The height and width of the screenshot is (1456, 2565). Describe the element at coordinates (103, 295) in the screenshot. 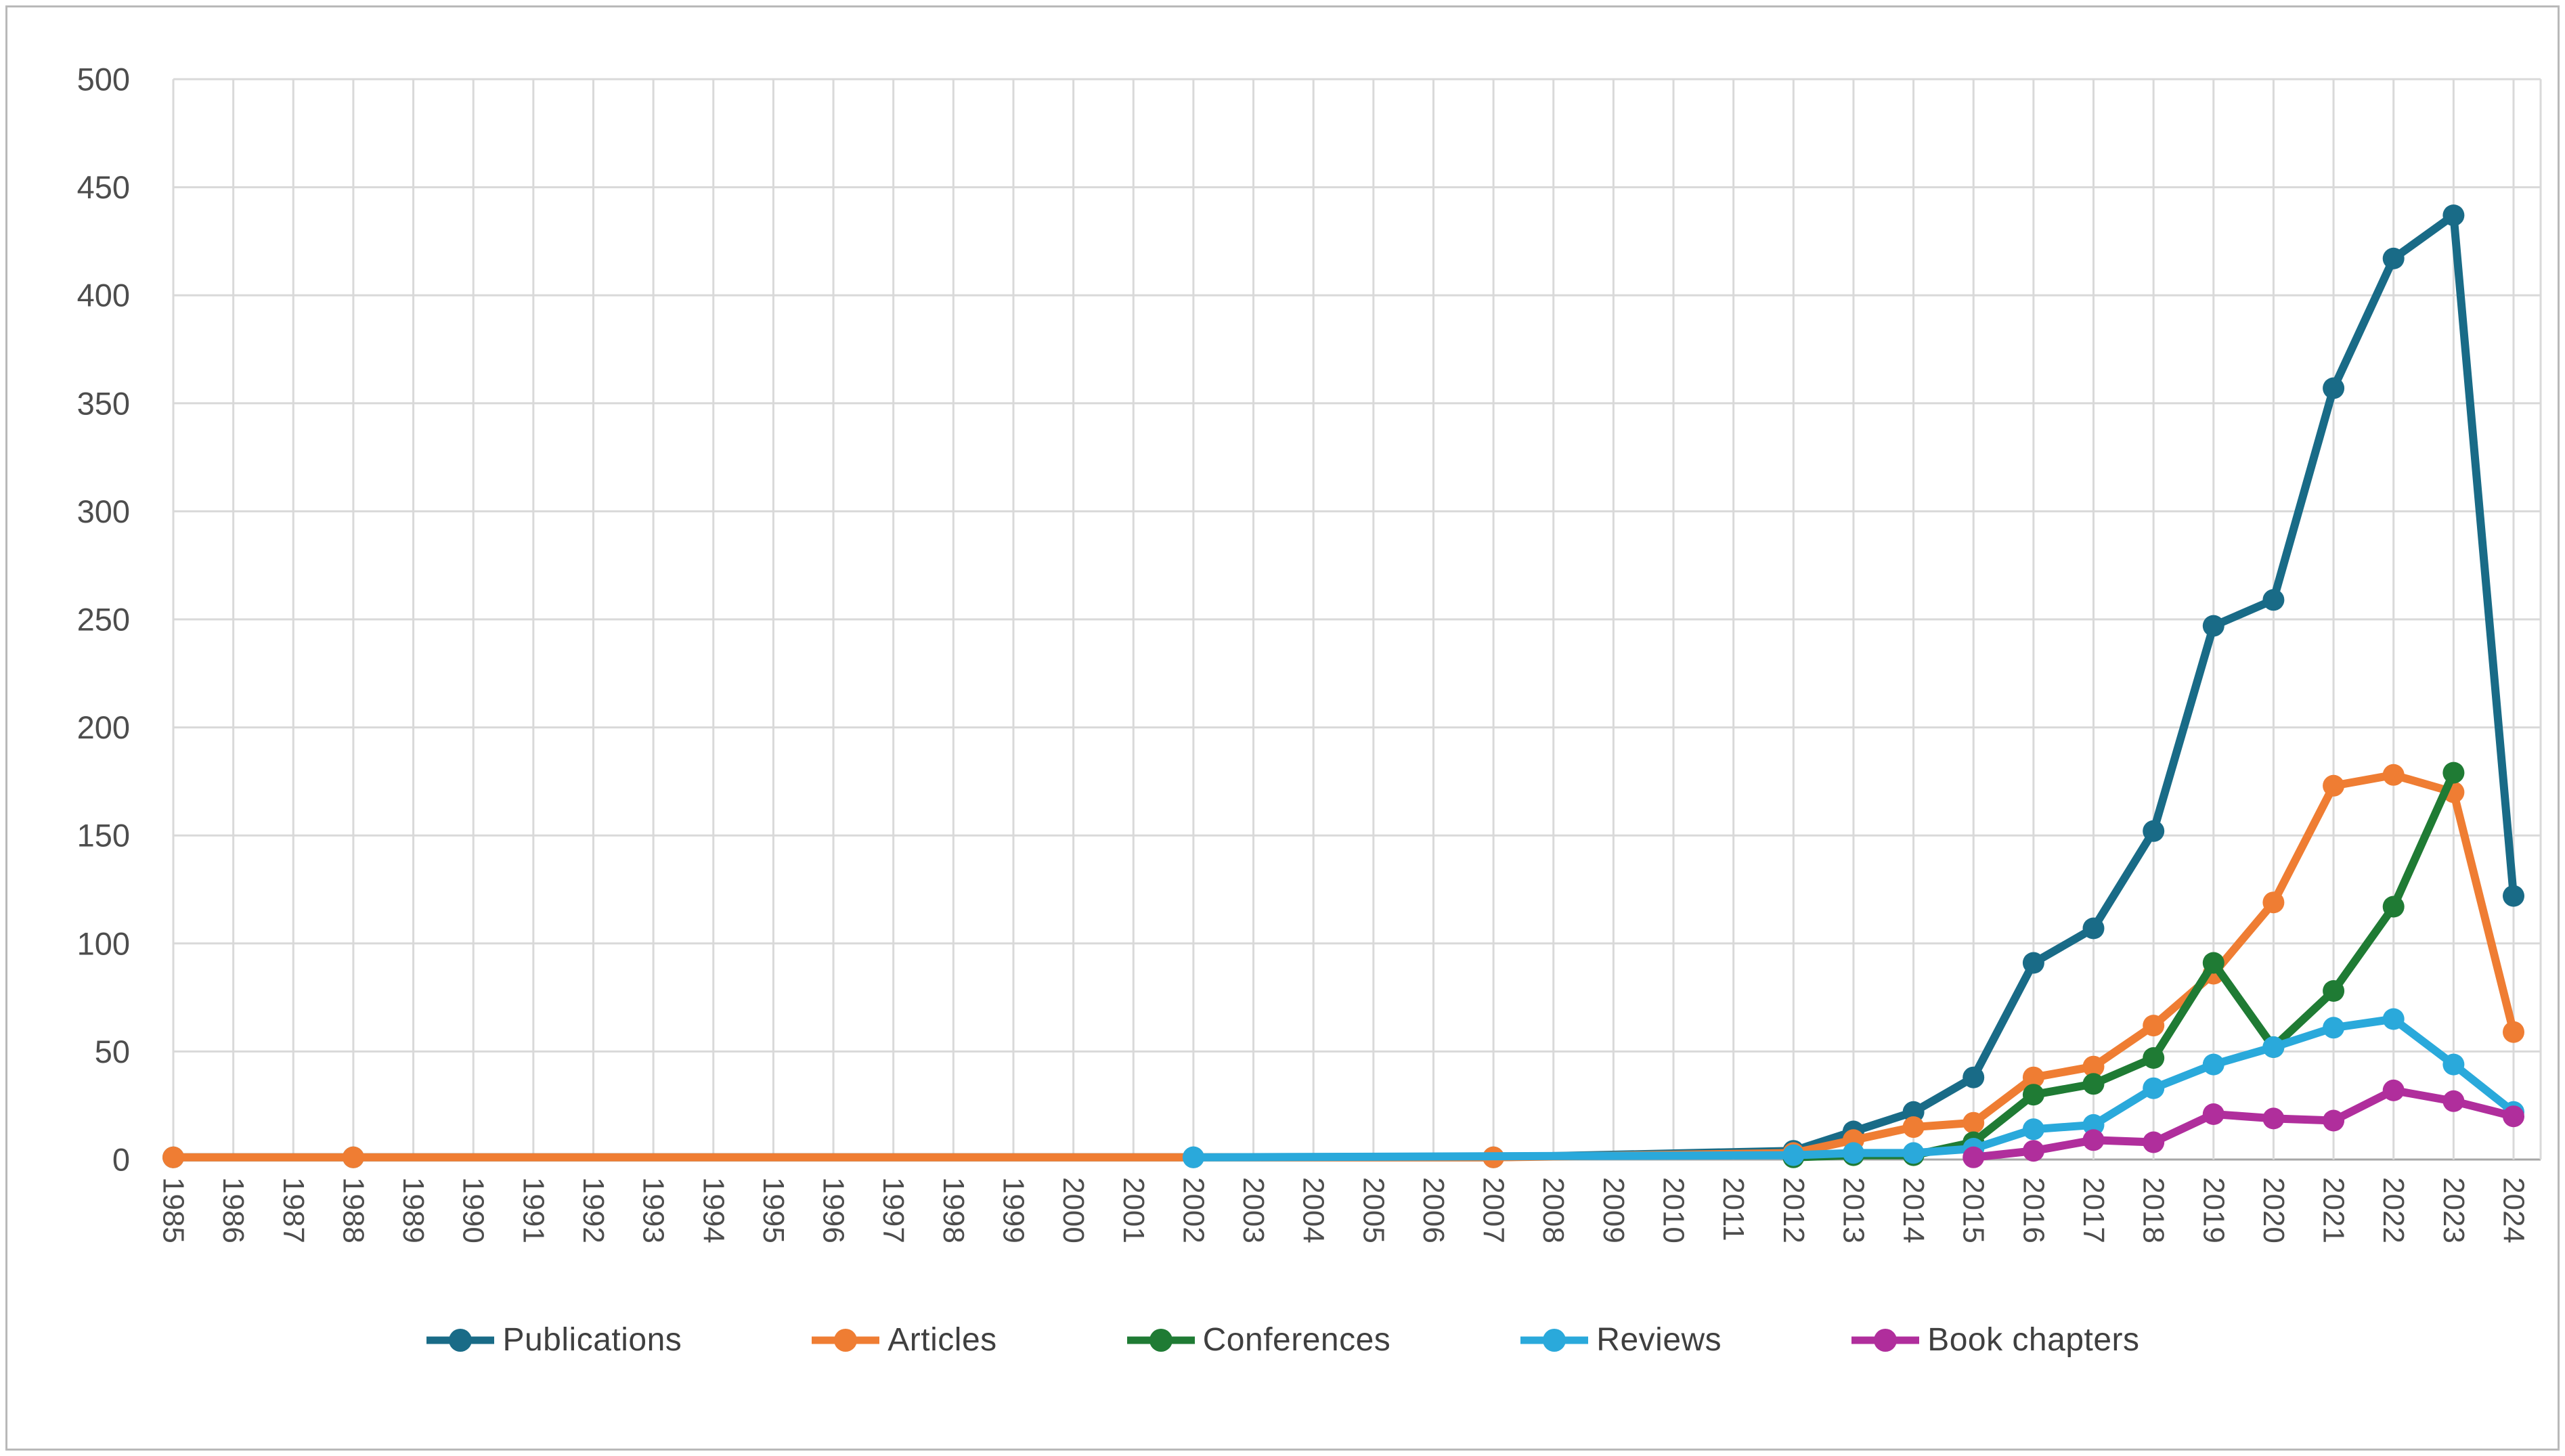

I see `y-axis-tick-label: 400` at that location.